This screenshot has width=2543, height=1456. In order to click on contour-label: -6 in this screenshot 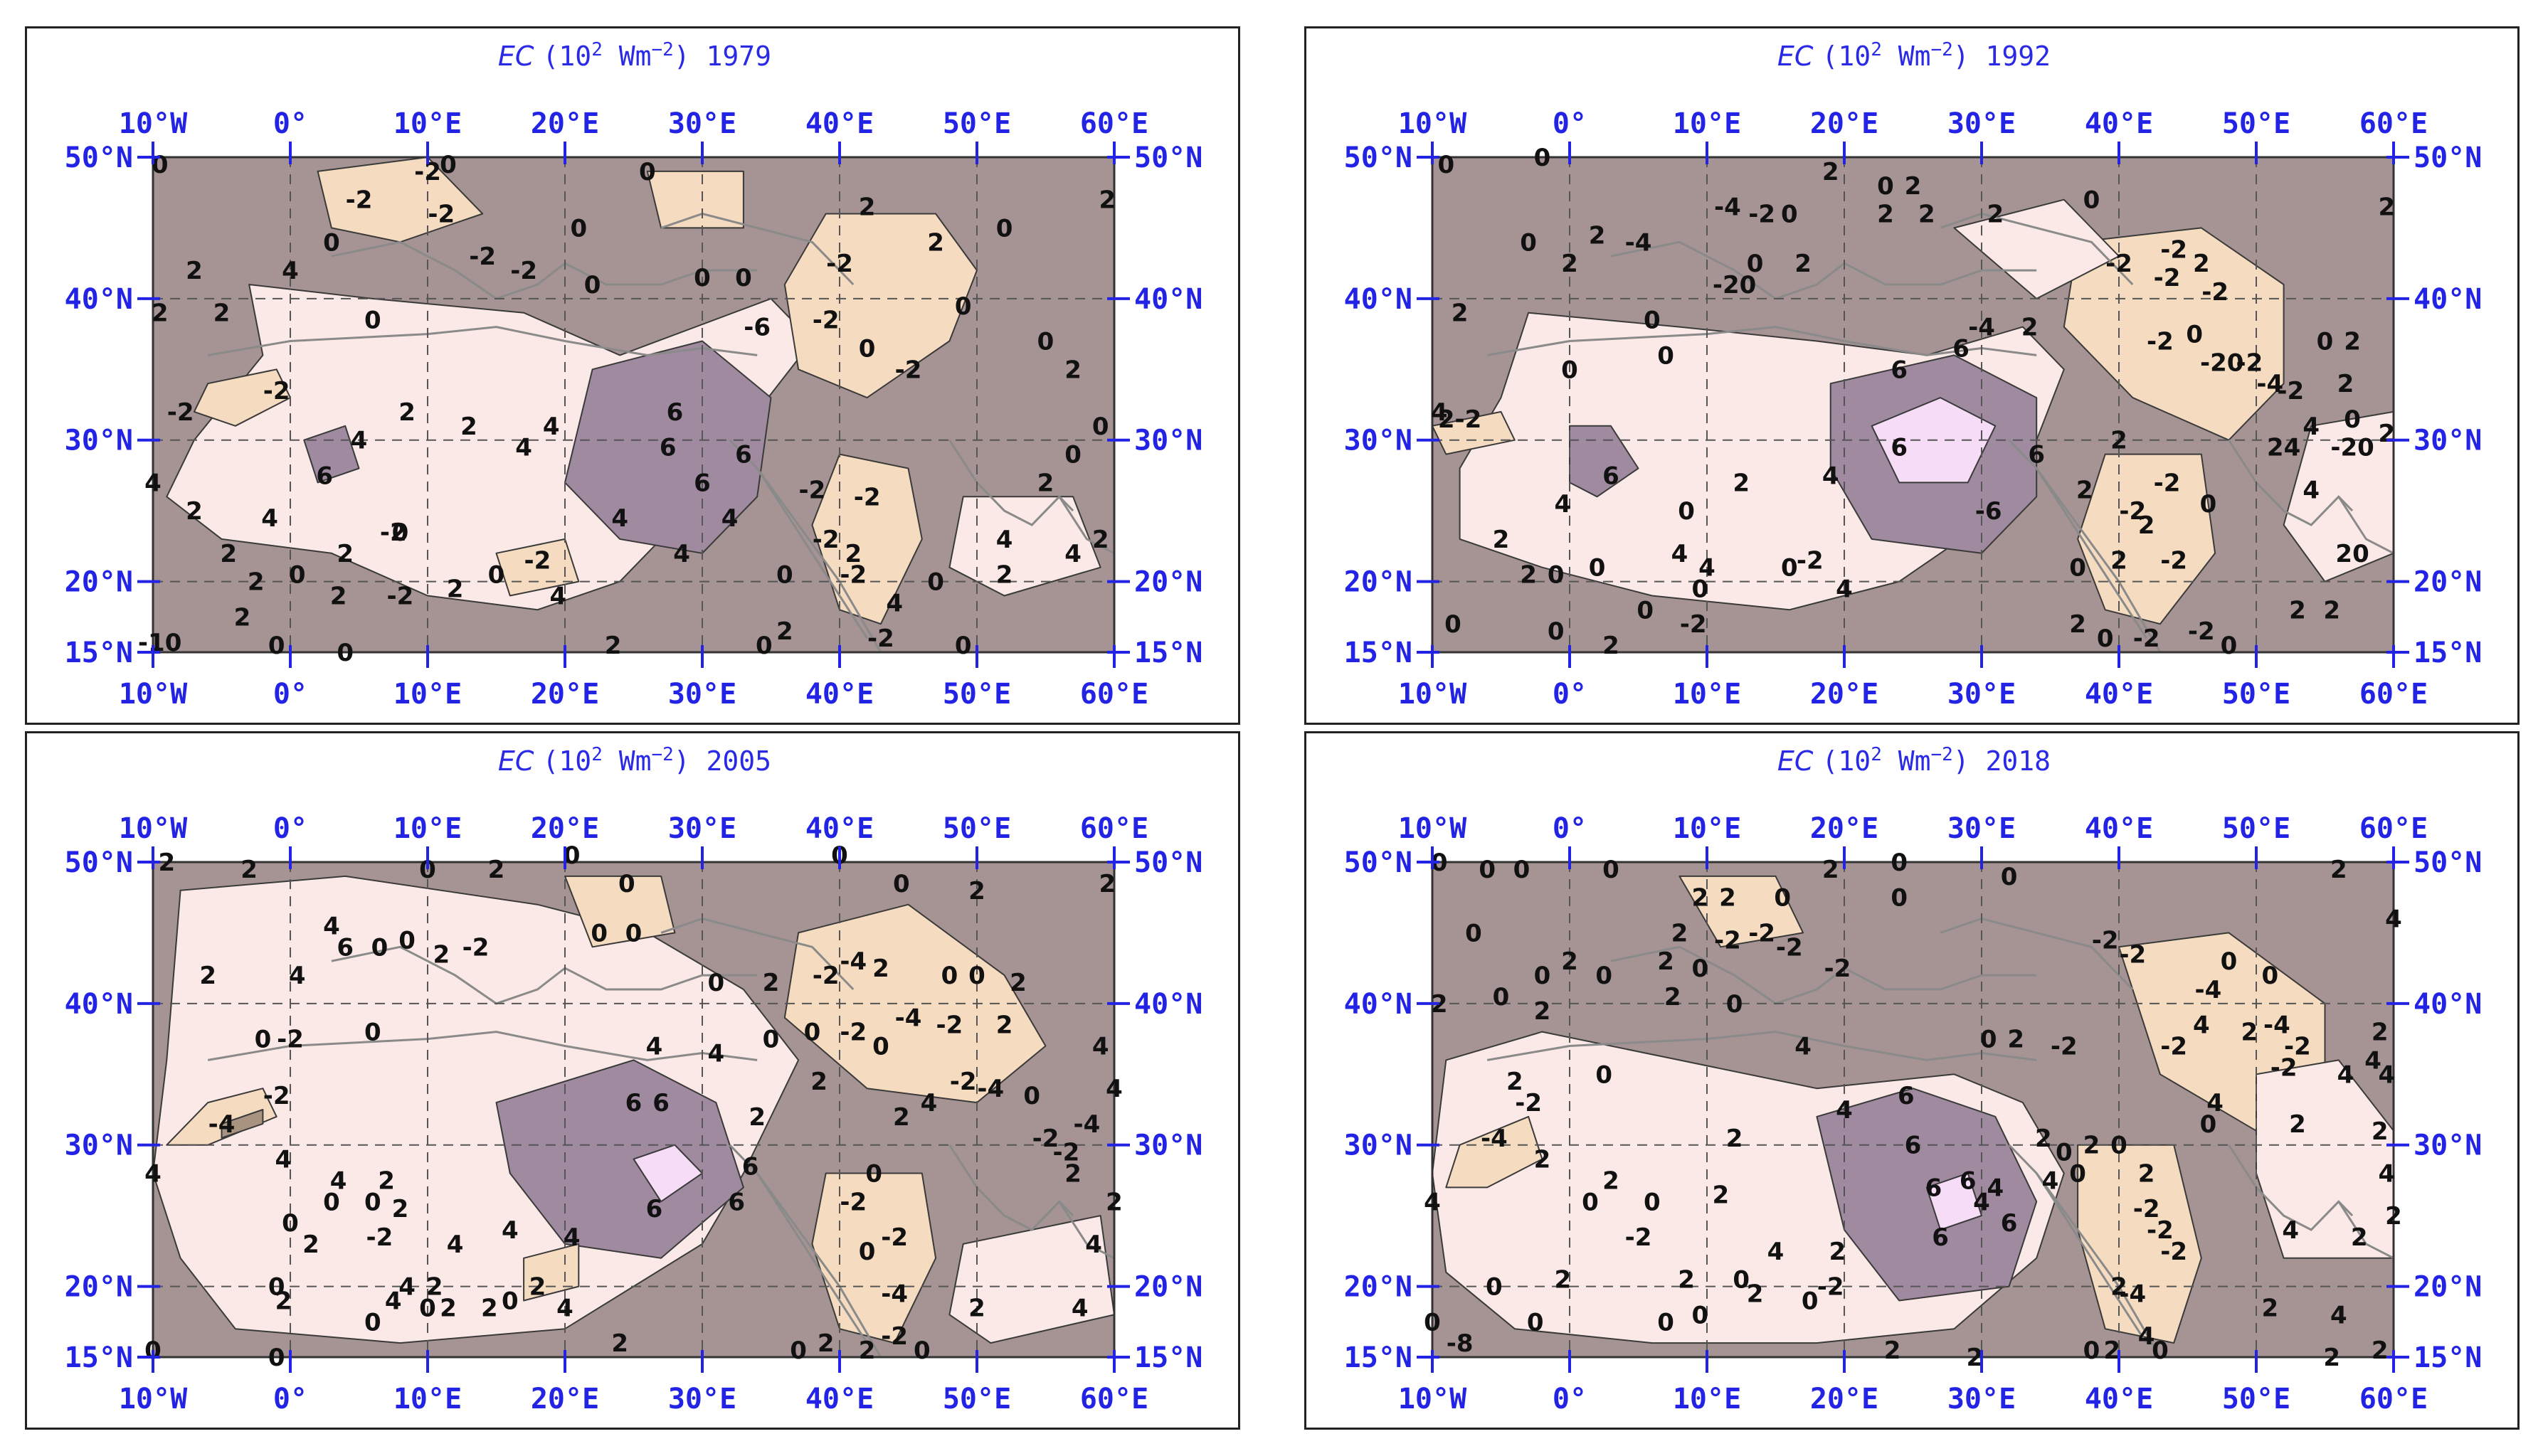, I will do `click(757, 328)`.